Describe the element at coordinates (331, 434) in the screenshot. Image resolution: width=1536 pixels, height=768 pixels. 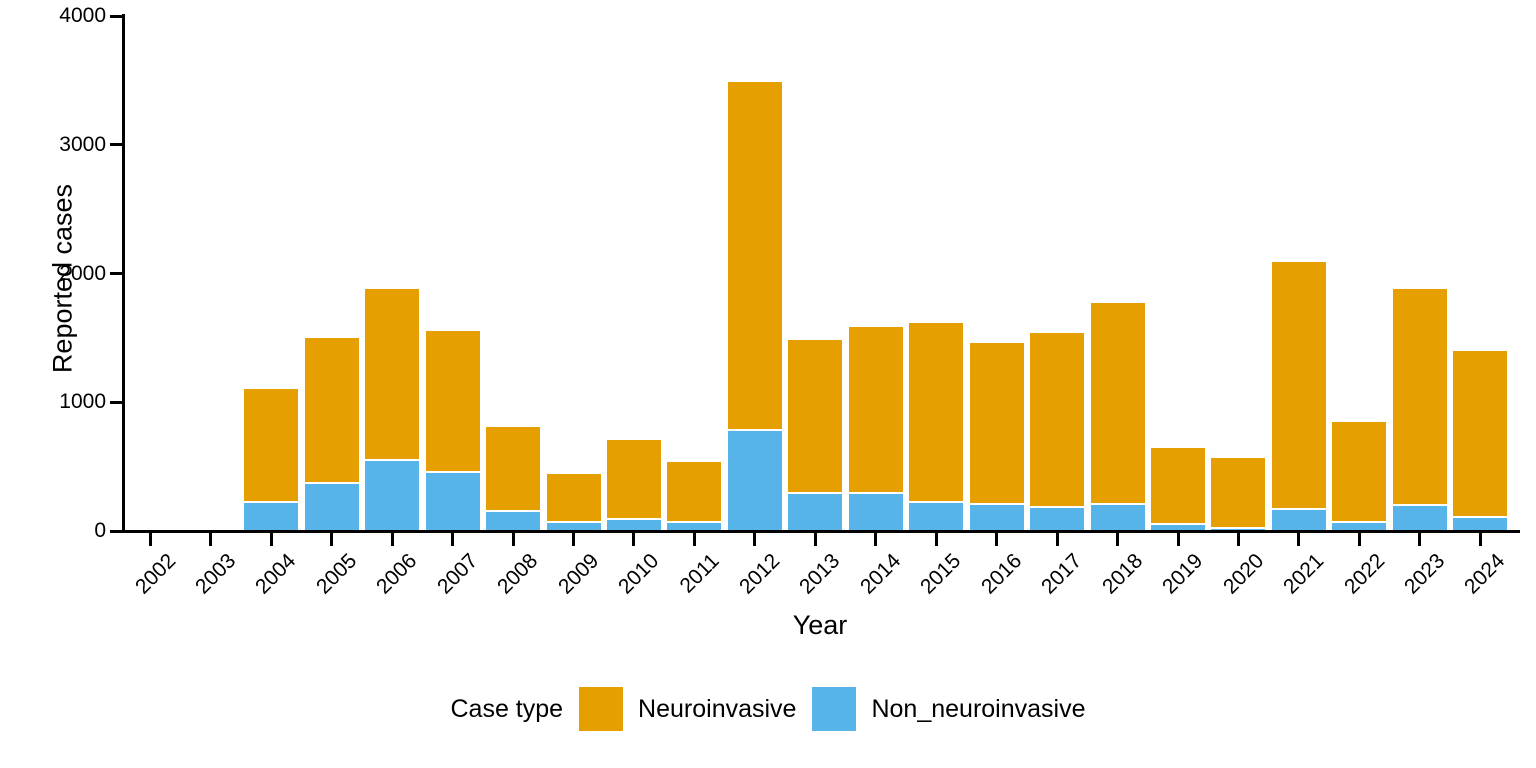
I see `bar-2005` at that location.